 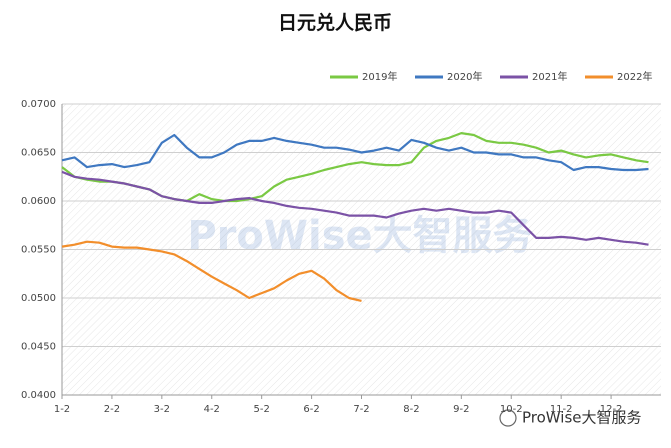 I want to click on y-tick-label: 0.0650, so click(x=38, y=153).